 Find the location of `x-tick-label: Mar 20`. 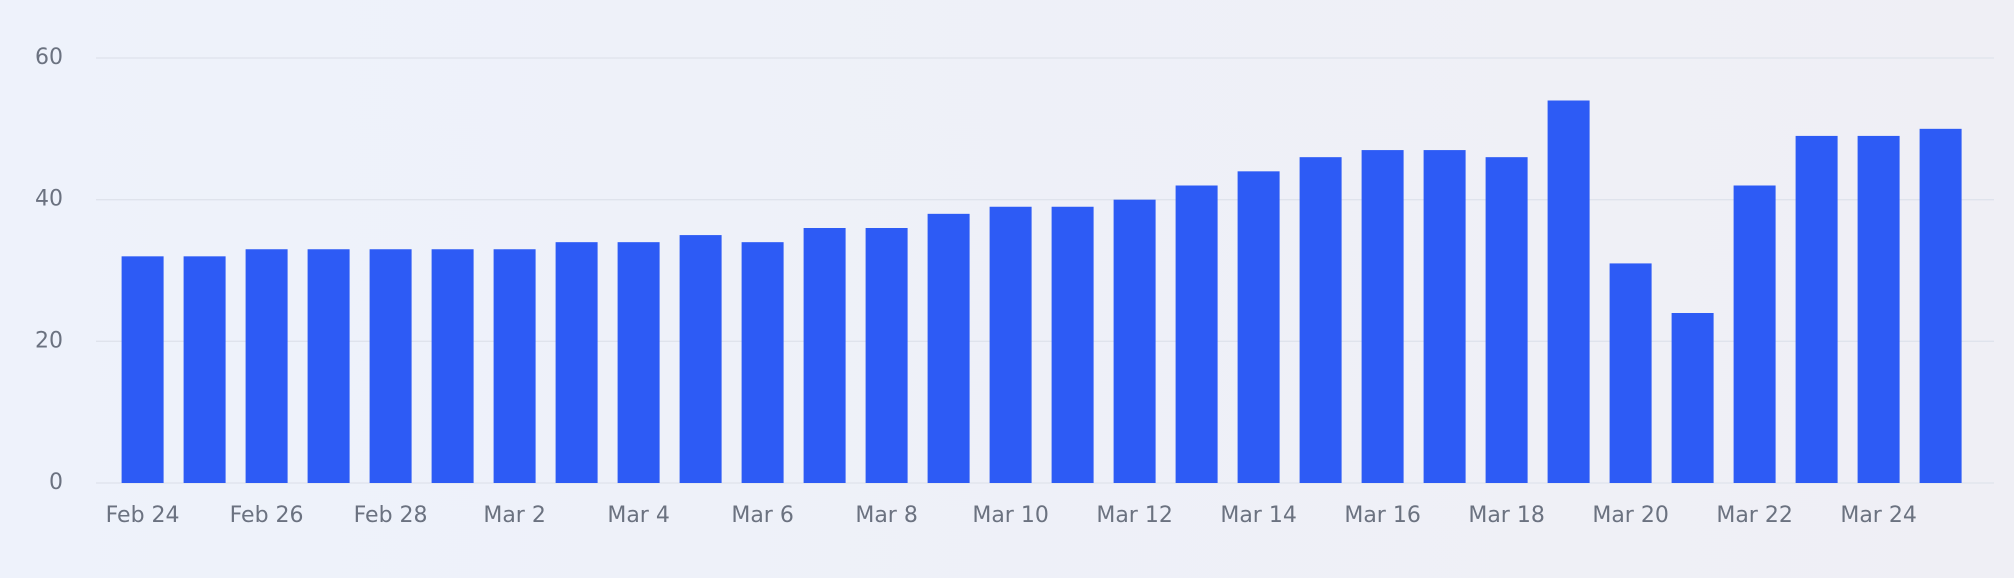

x-tick-label: Mar 20 is located at coordinates (1630, 515).